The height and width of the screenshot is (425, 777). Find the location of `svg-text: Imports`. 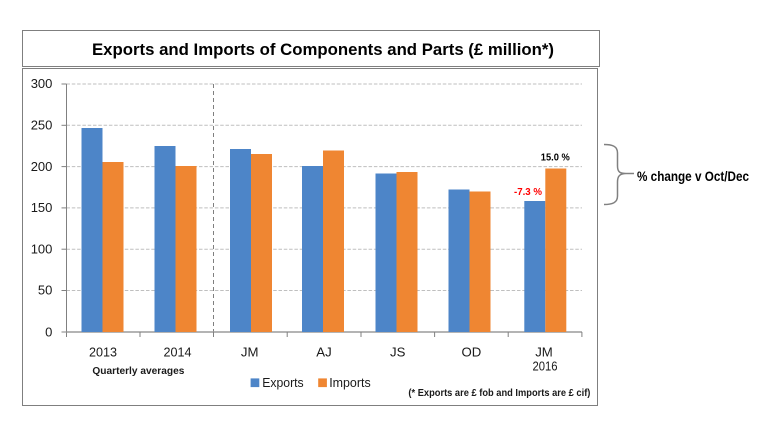

svg-text: Imports is located at coordinates (350, 382).